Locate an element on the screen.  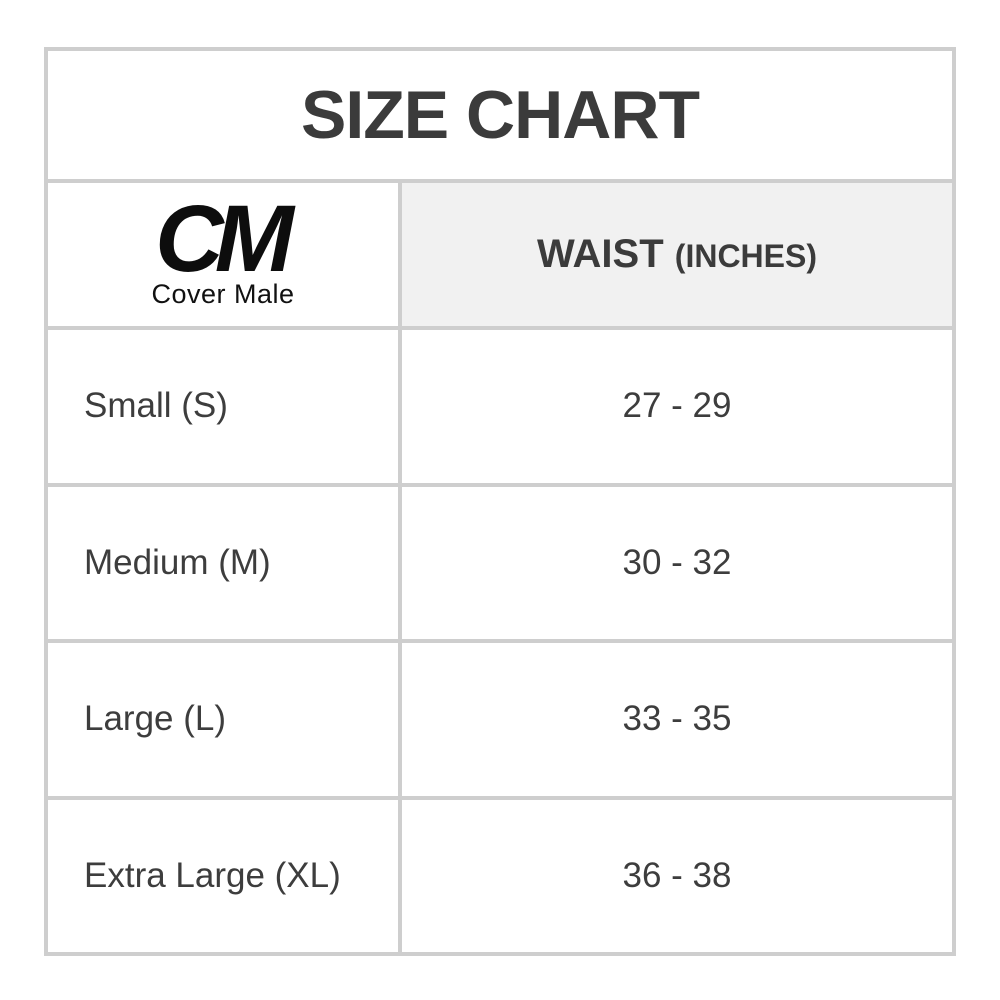
cover-male-logo: CM Cover Male is located at coordinates (223, 247).